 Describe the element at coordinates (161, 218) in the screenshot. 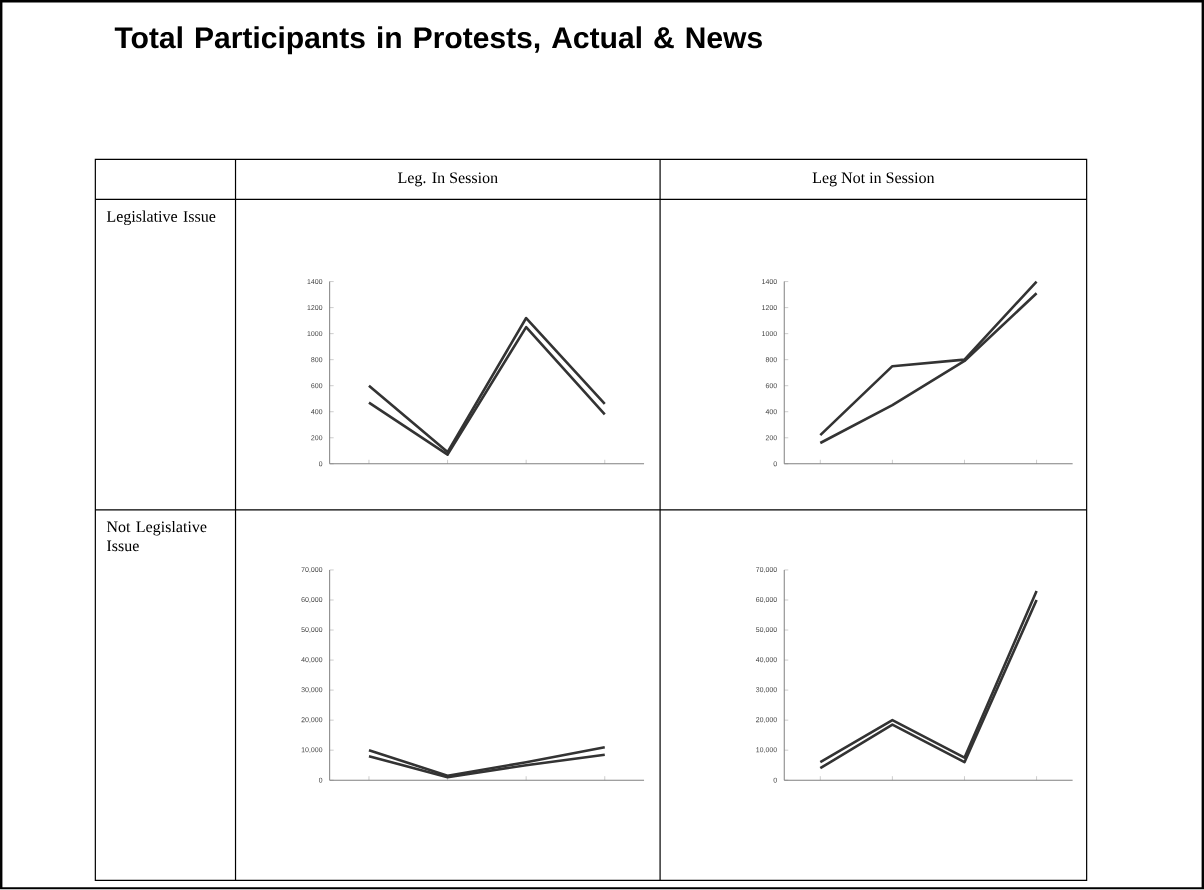

I see `text: Legislative Issue` at that location.